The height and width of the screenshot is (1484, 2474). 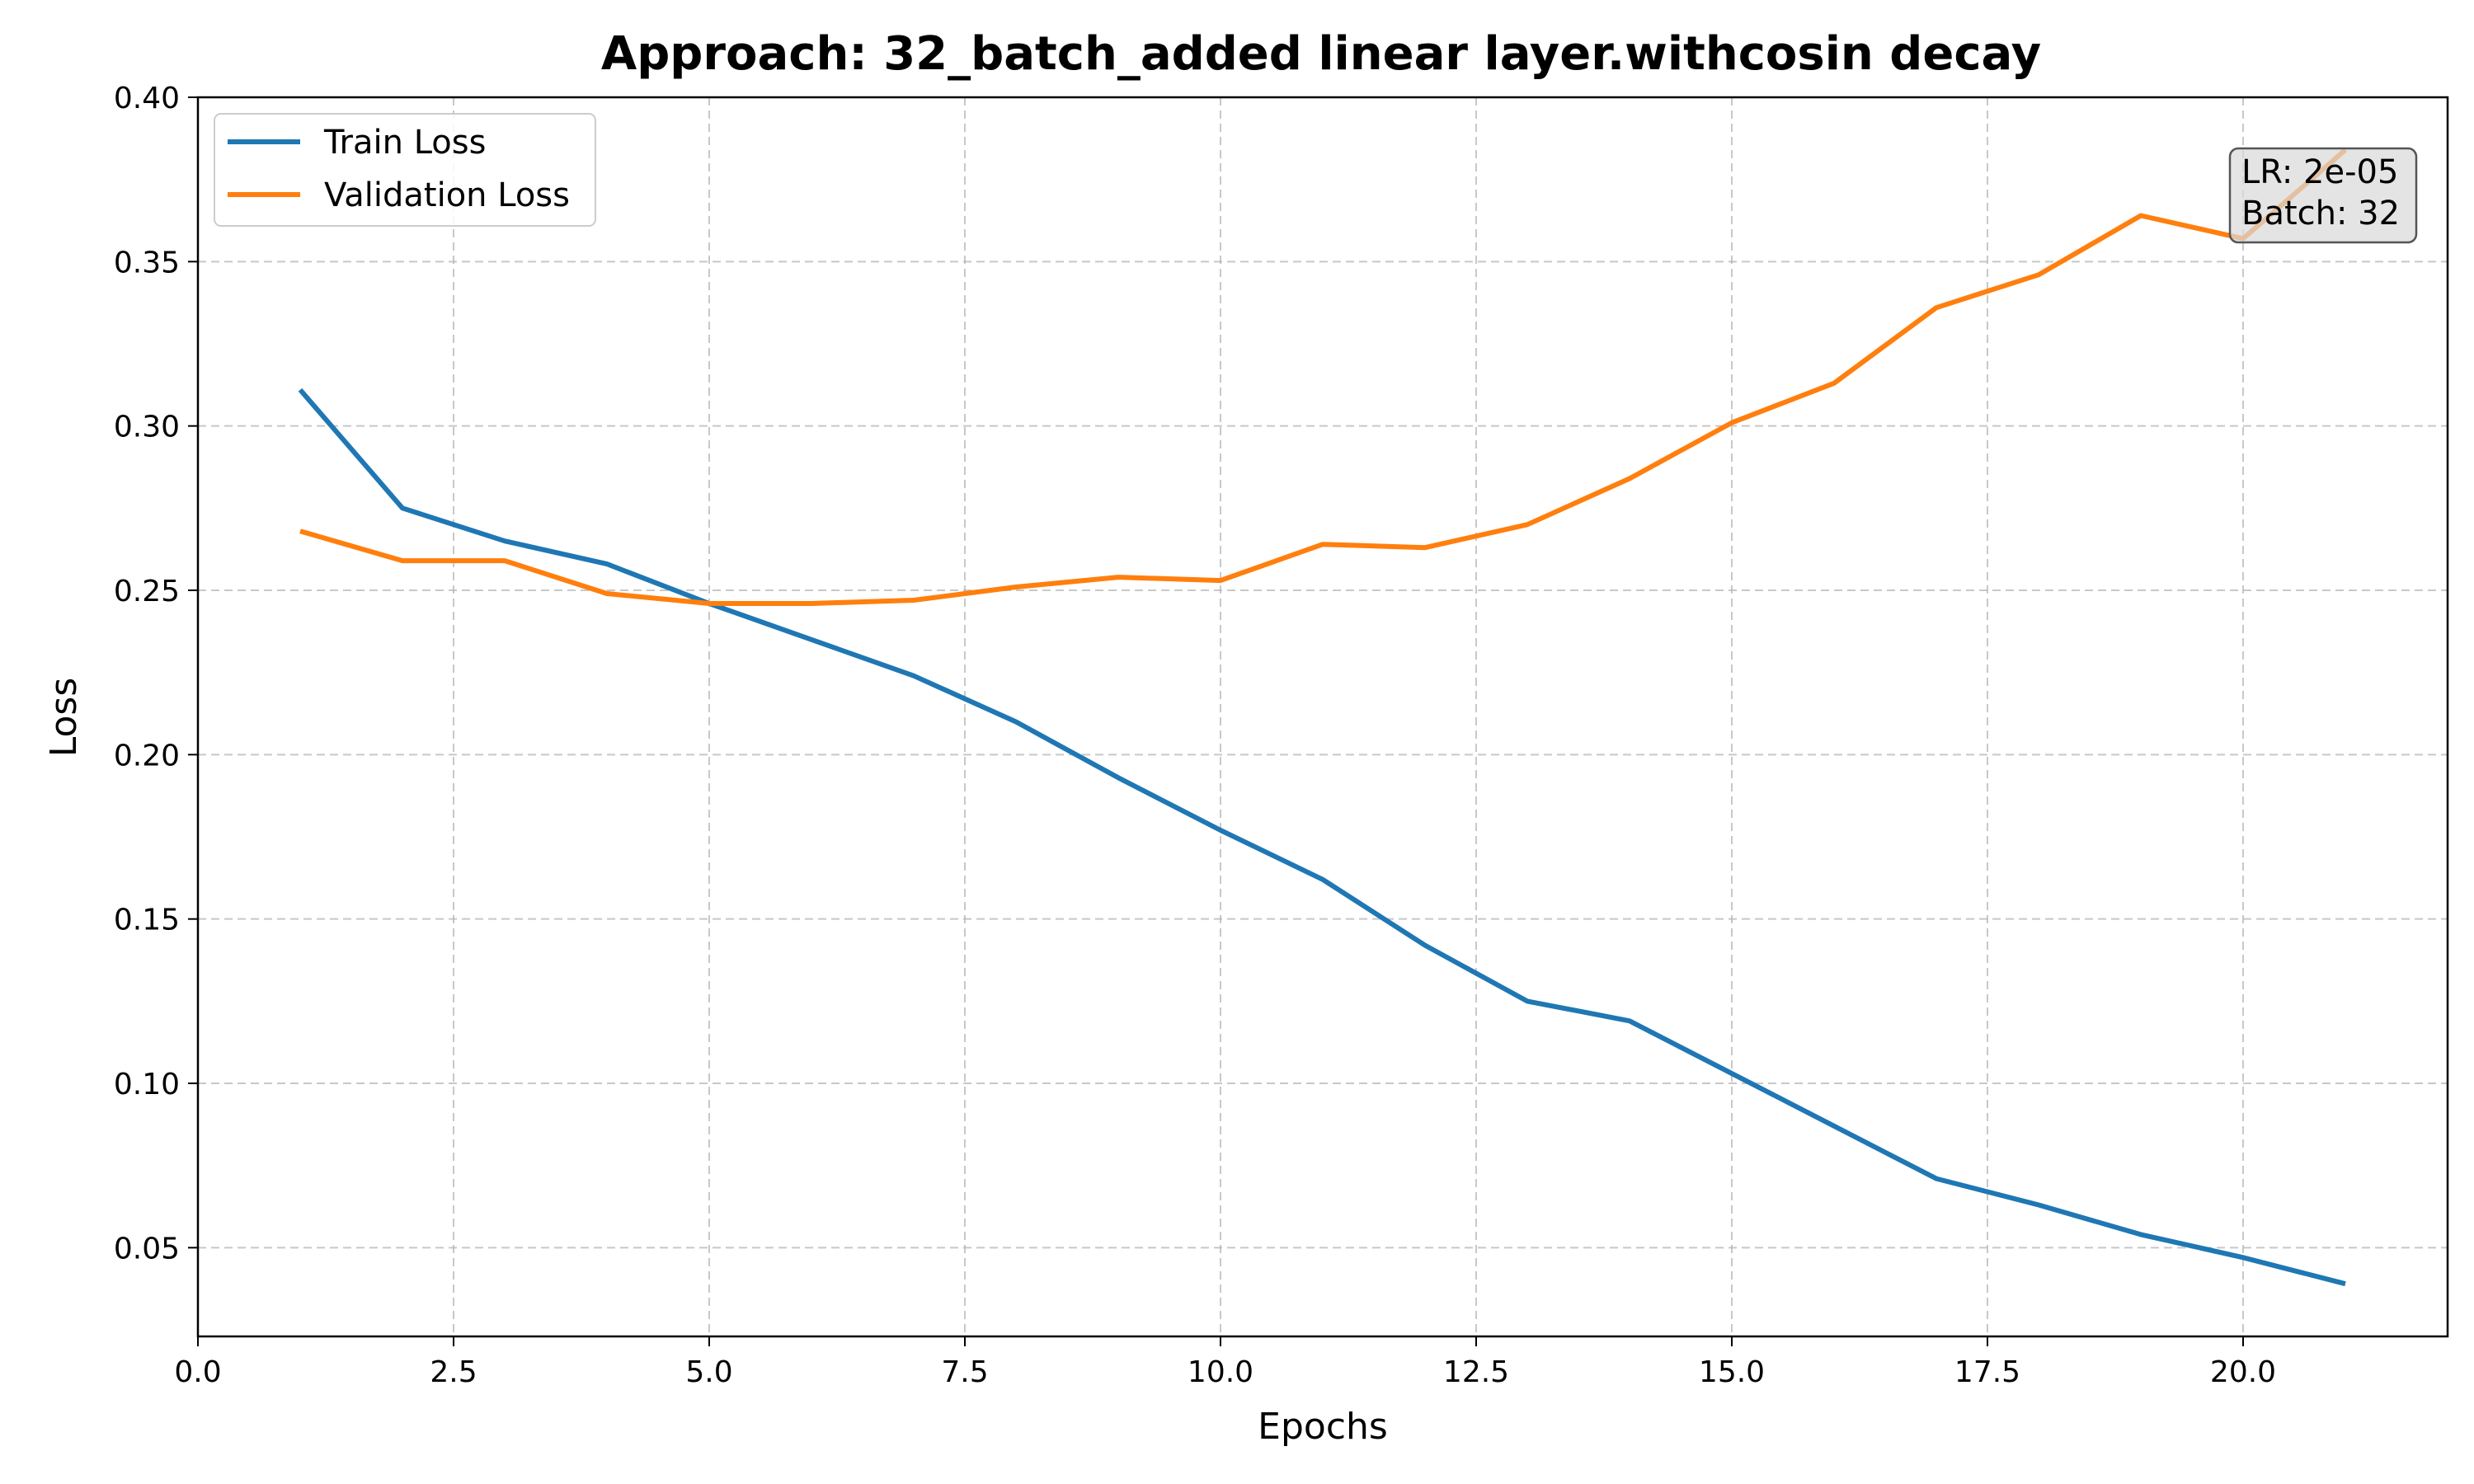 What do you see at coordinates (64, 718) in the screenshot?
I see `y-axis-label: Loss` at bounding box center [64, 718].